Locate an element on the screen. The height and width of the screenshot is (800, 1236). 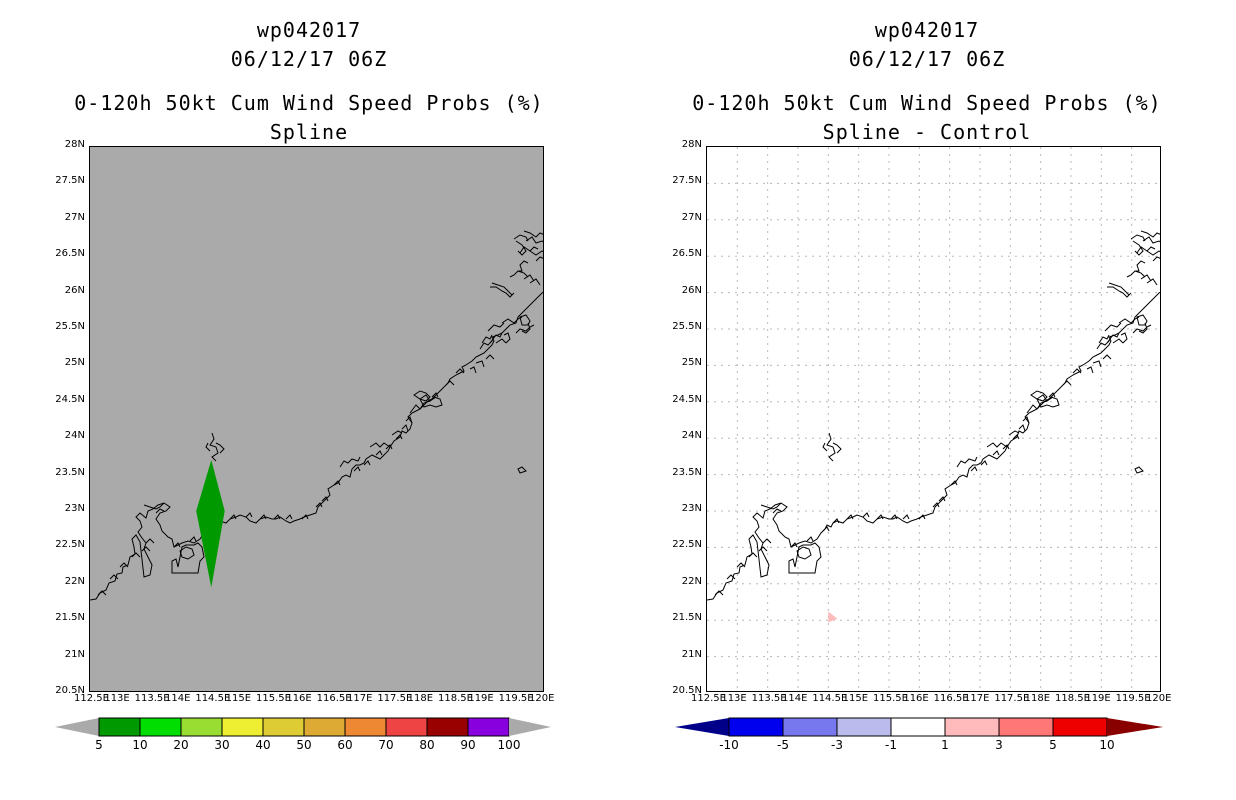
longitude-label: 116E is located at coordinates (916, 698).